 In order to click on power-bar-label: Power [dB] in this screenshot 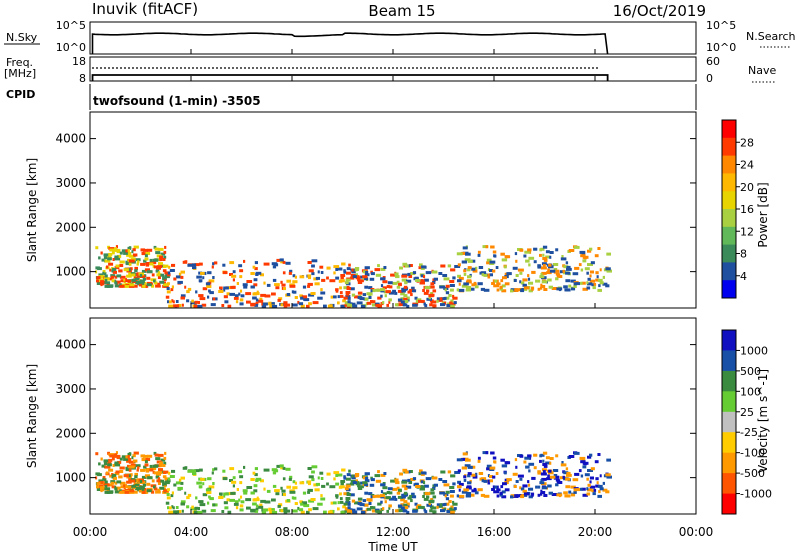, I will do `click(763, 214)`.